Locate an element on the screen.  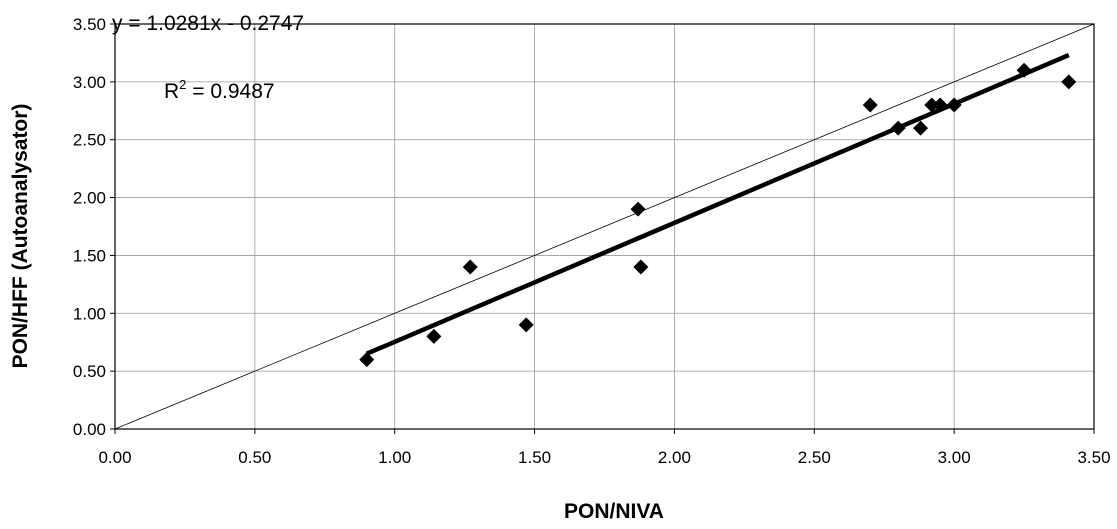
y-tick-label: 3.50 is located at coordinates (89, 24).